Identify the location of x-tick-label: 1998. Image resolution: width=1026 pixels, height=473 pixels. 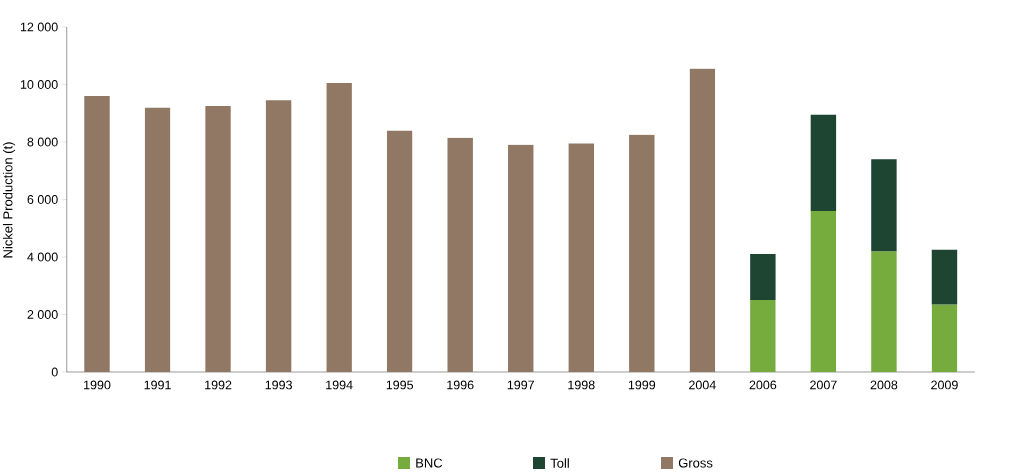
(581, 385).